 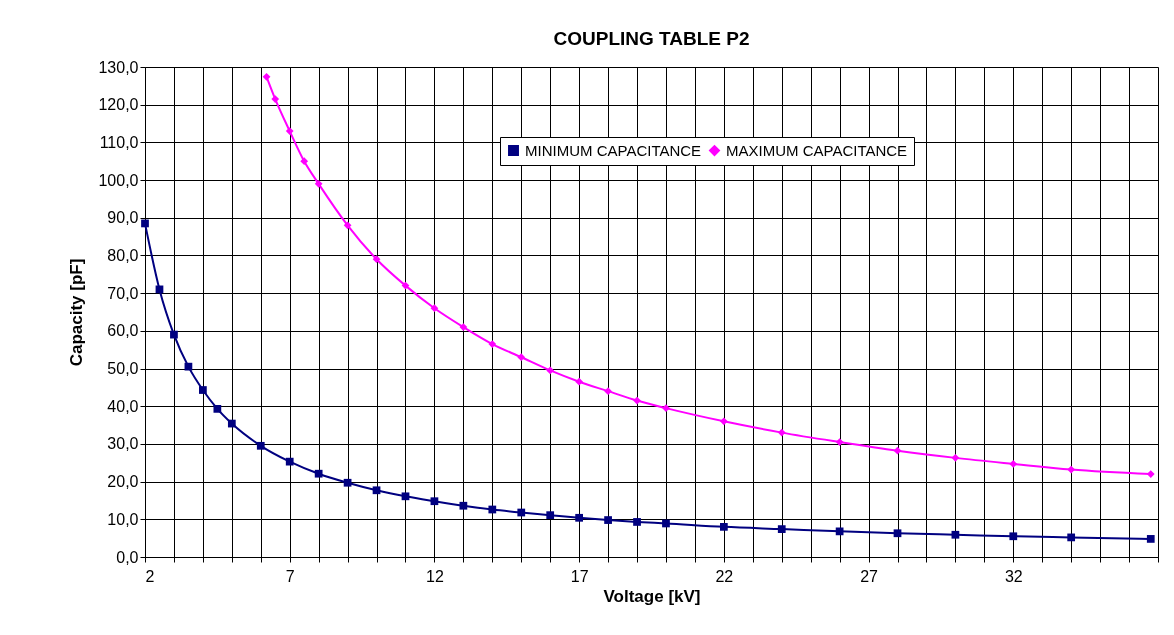 What do you see at coordinates (1013, 576) in the screenshot?
I see `x-tick-label: 32` at bounding box center [1013, 576].